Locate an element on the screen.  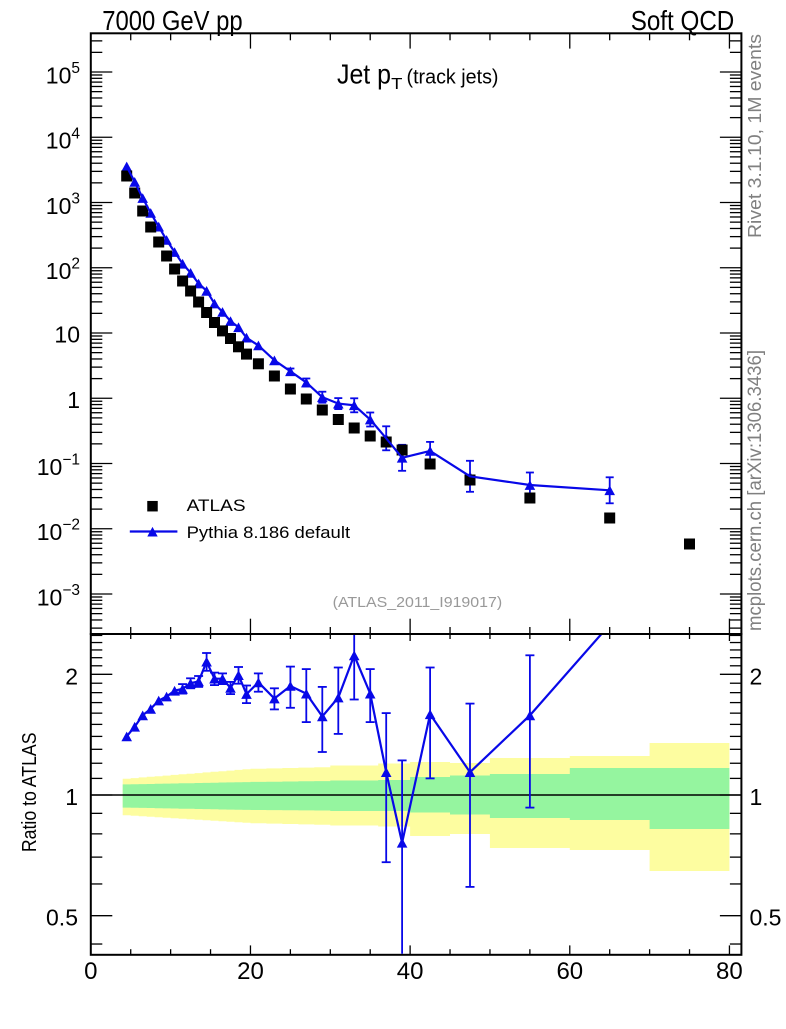
svg-text: Rivet 3.1.10, 1M events is located at coordinates (754, 136).